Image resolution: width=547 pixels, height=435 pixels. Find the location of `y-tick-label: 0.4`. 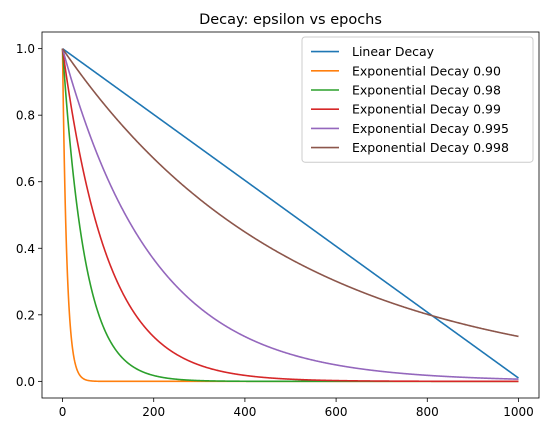

y-tick-label: 0.4 is located at coordinates (25, 249).